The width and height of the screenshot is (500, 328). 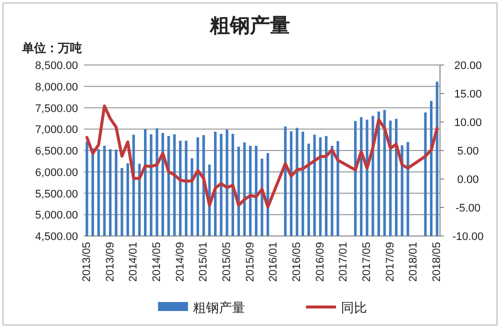 I want to click on y-tick-label: 7,000.00, so click(x=56, y=130).